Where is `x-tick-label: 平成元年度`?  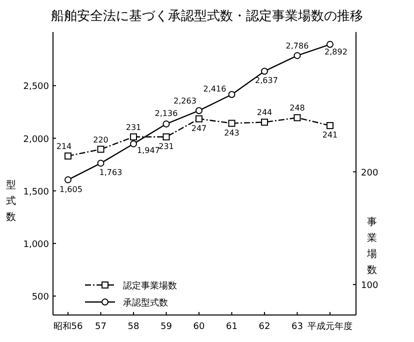
x-tick-label: 平成元年度 is located at coordinates (330, 326).